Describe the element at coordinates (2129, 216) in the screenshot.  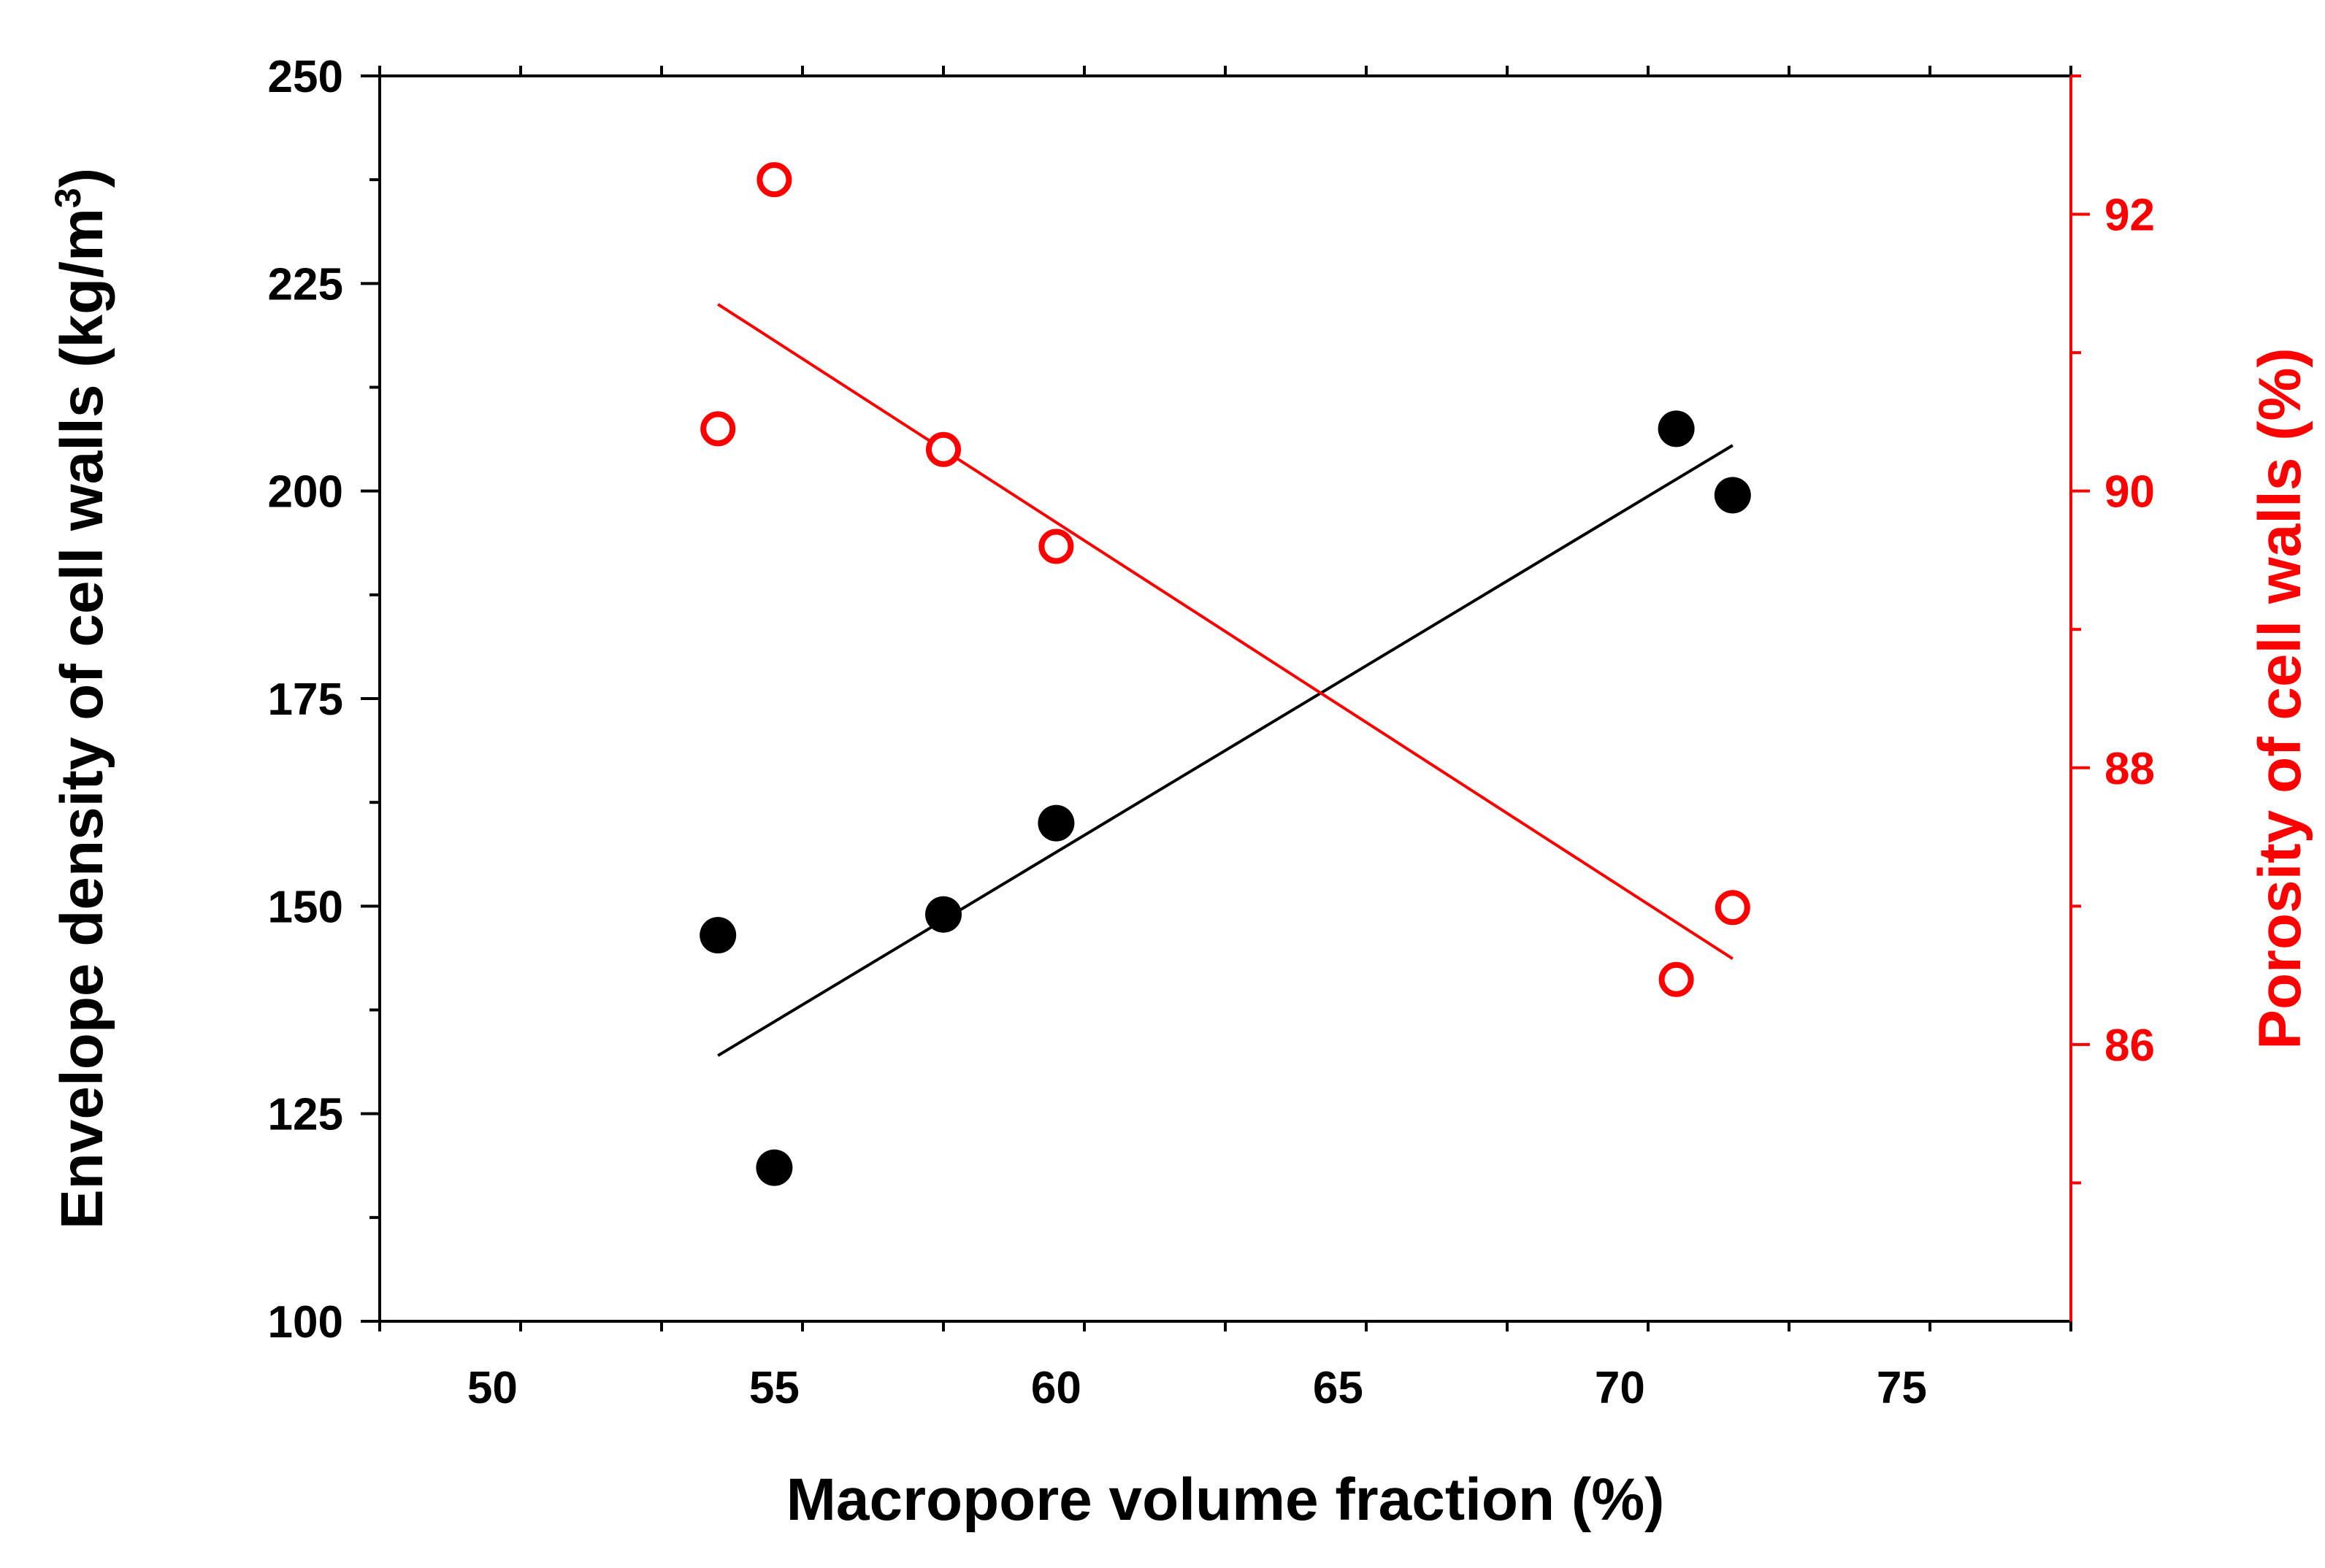
I see `y2-tick-label: 92` at that location.